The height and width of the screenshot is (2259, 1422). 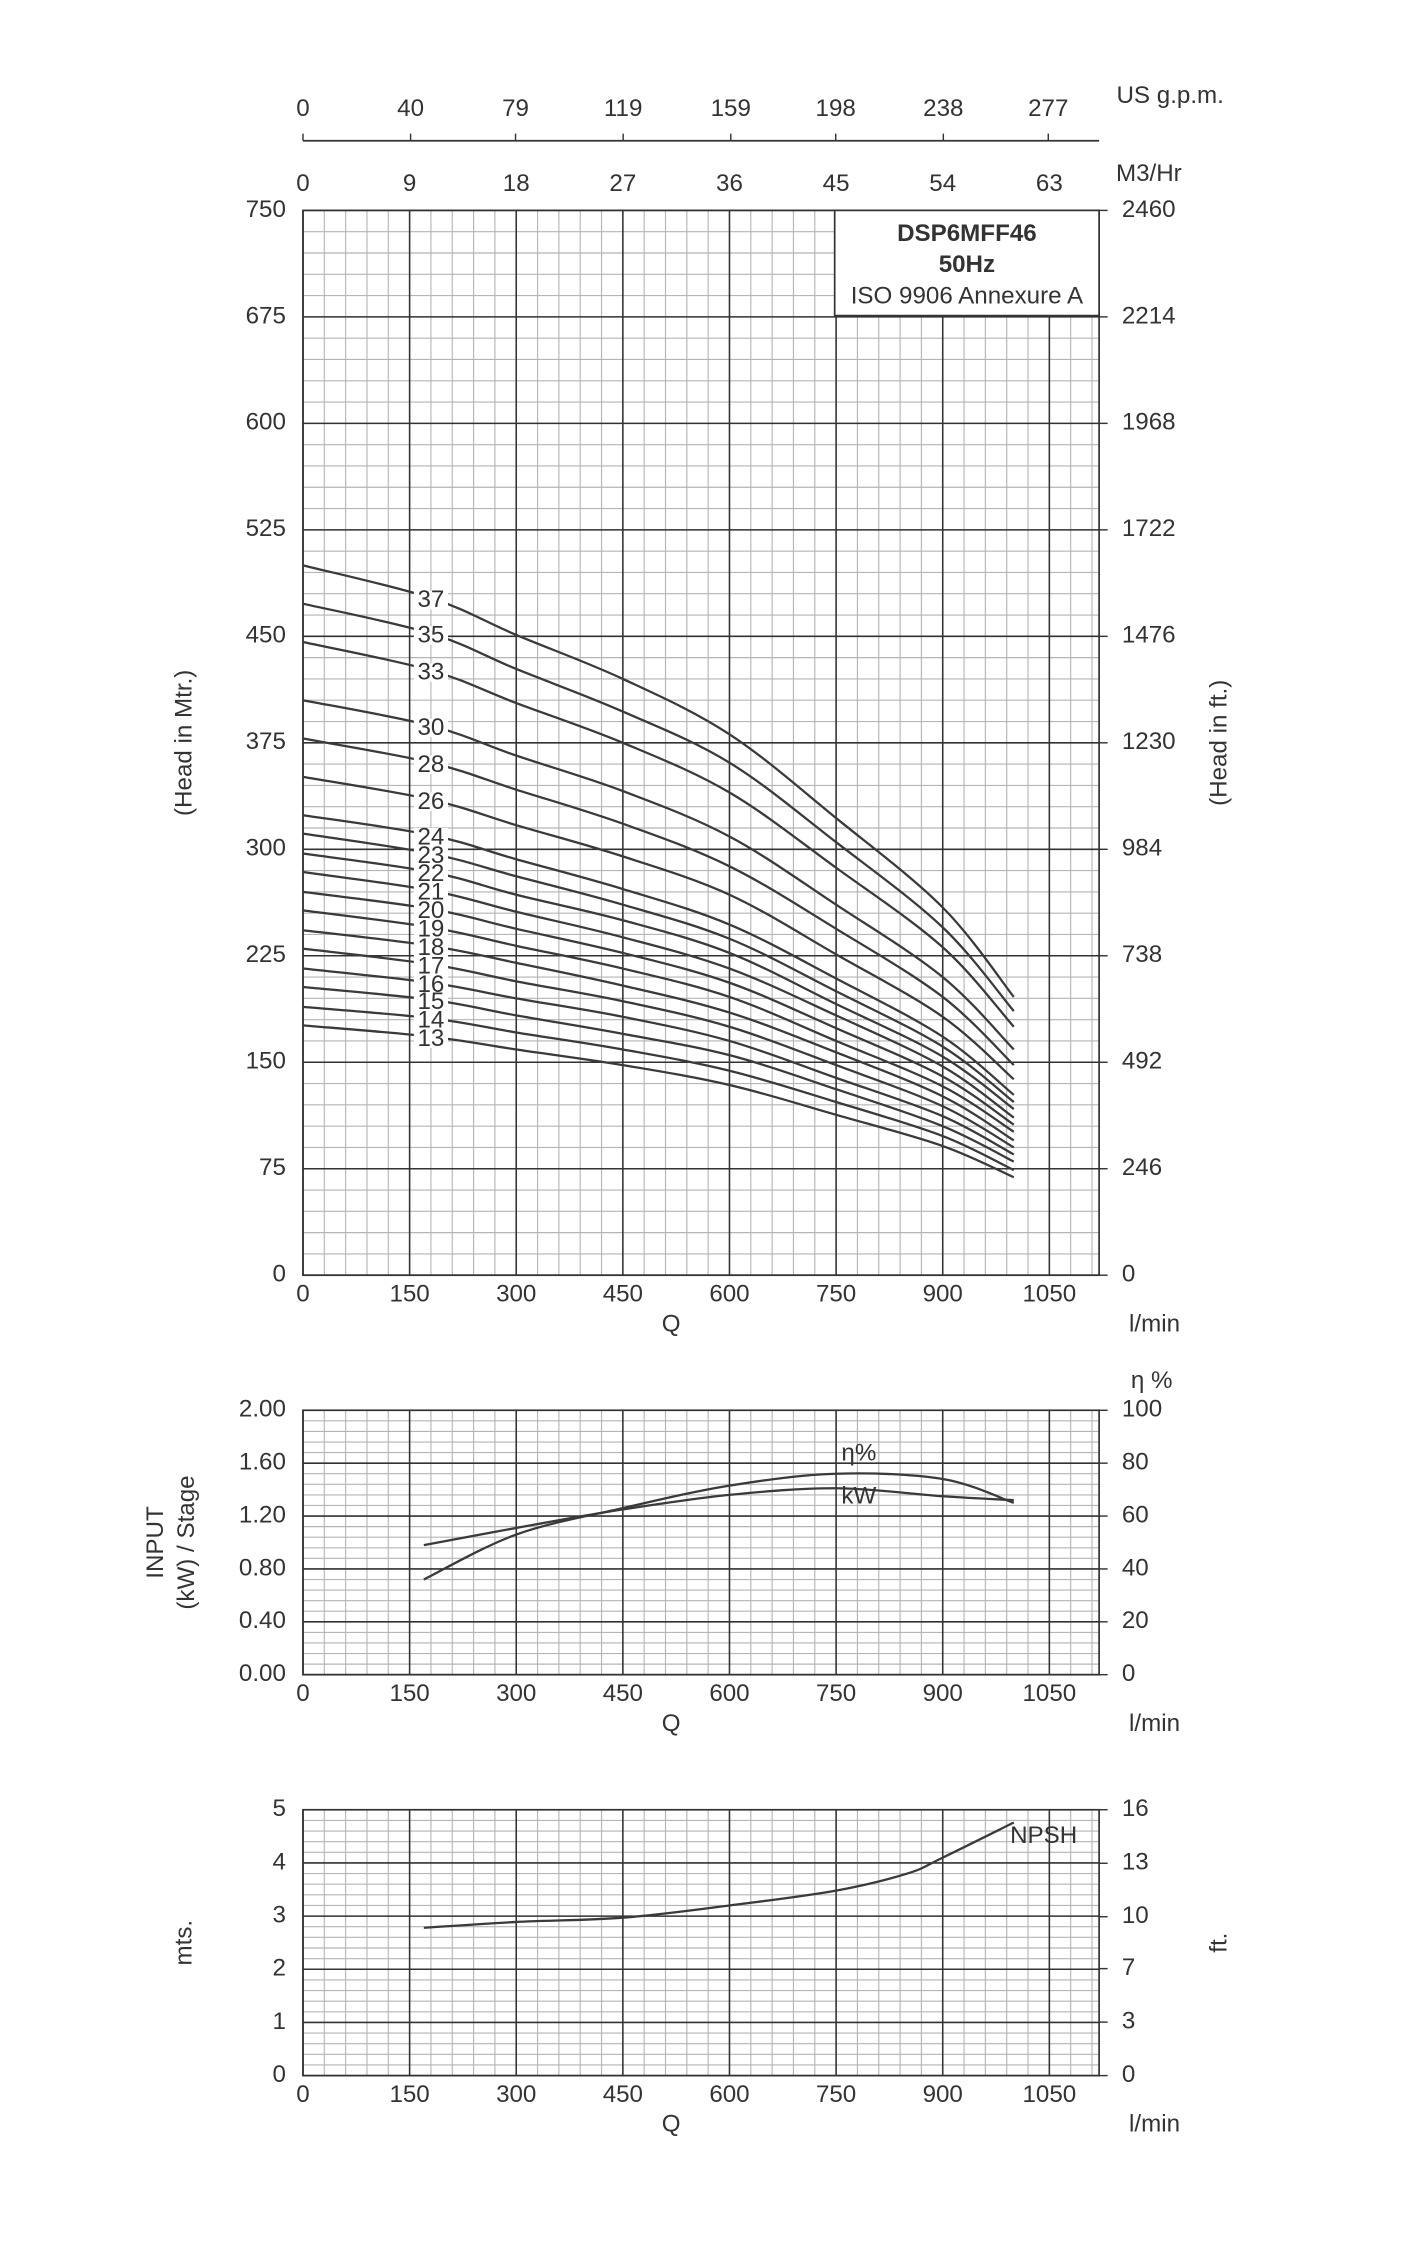 What do you see at coordinates (262, 1409) in the screenshot?
I see `y-tick-label: 2.00` at bounding box center [262, 1409].